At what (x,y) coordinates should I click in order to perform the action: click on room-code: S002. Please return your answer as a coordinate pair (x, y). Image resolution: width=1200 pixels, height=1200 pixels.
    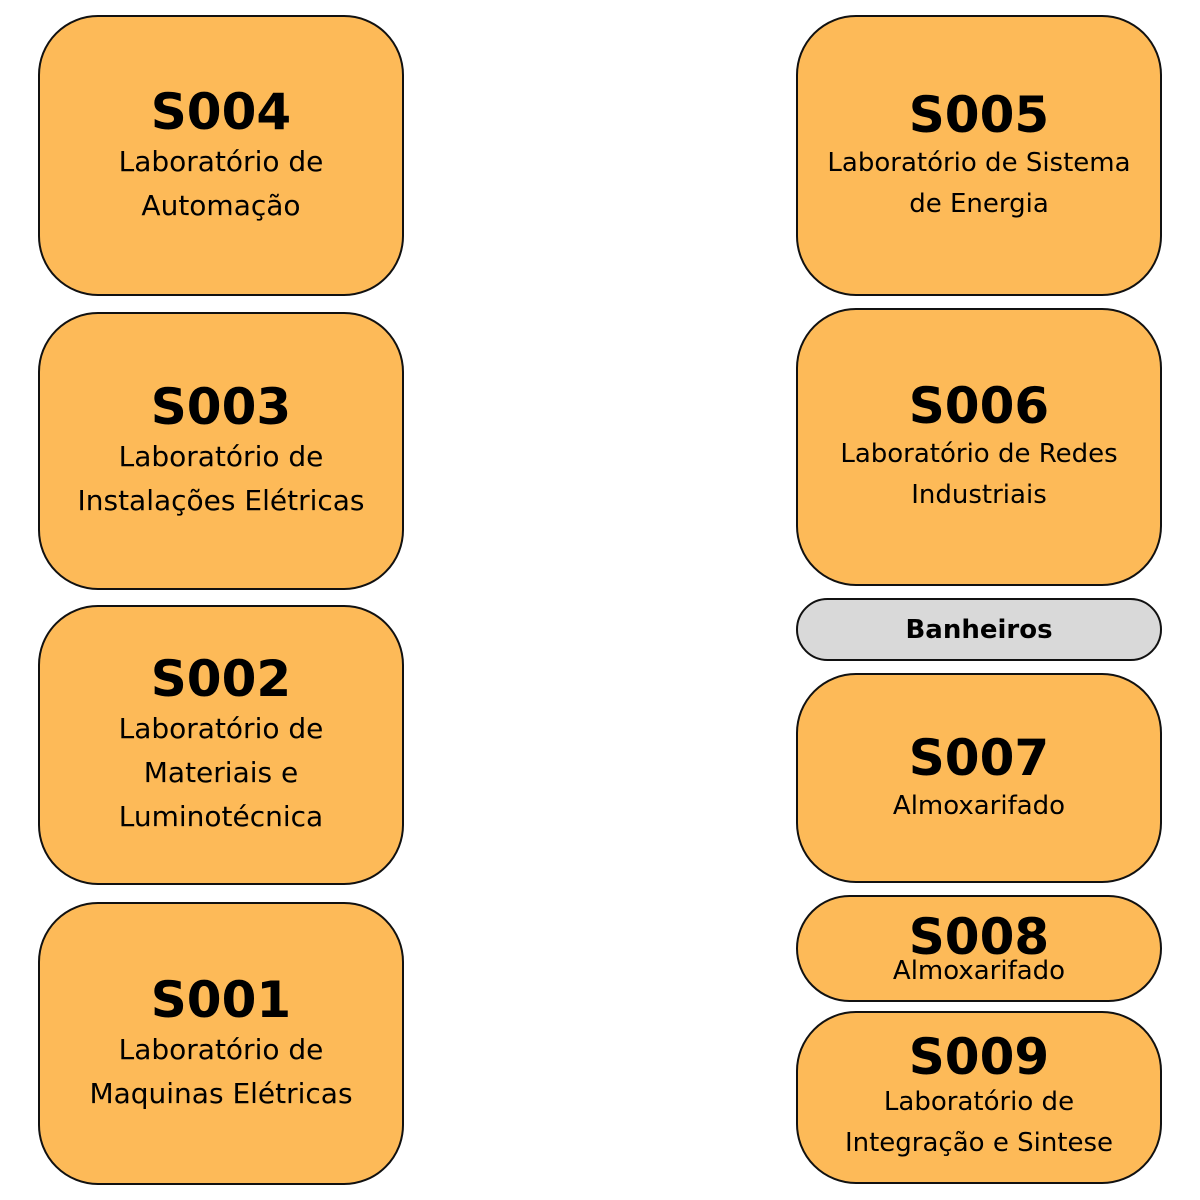
    Looking at the image, I should click on (221, 679).